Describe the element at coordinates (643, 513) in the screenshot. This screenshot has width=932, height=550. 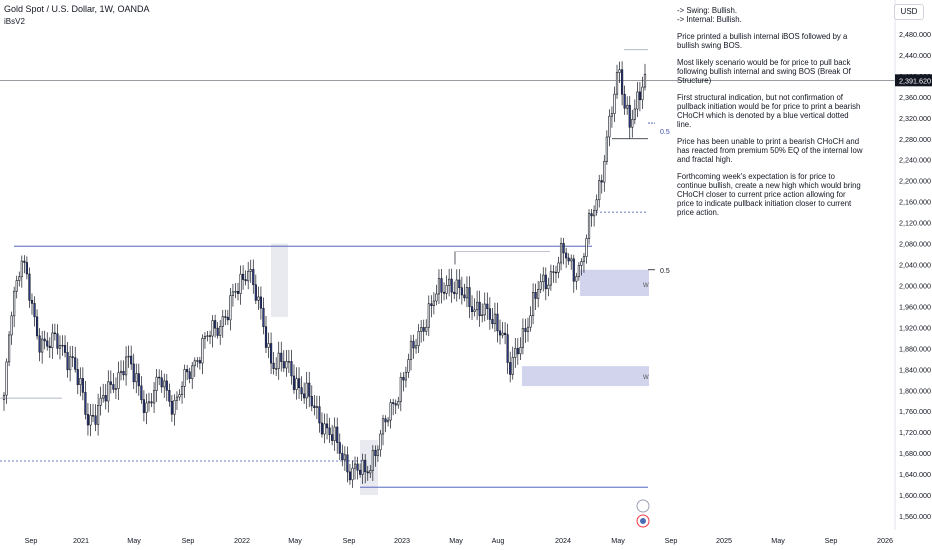
I see `event-icons` at that location.